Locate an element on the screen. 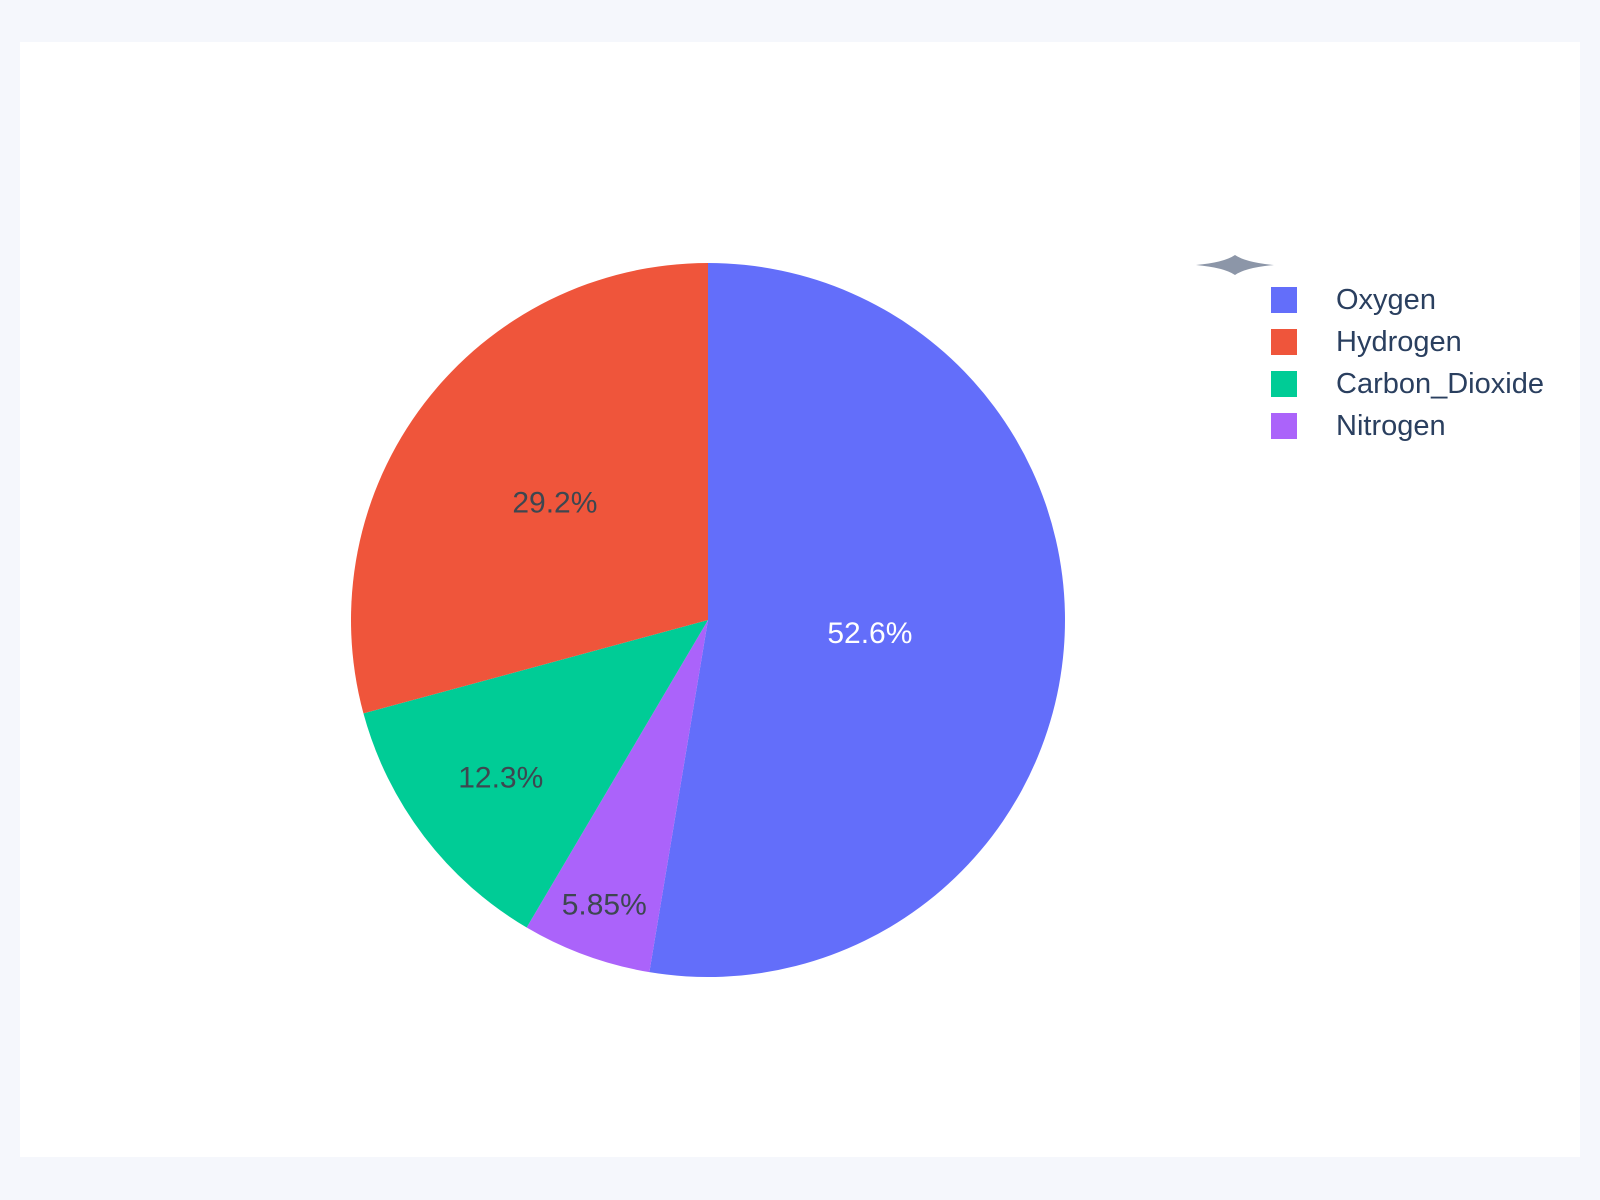  legend-item-oxygen: Oxygen is located at coordinates (1407, 300).